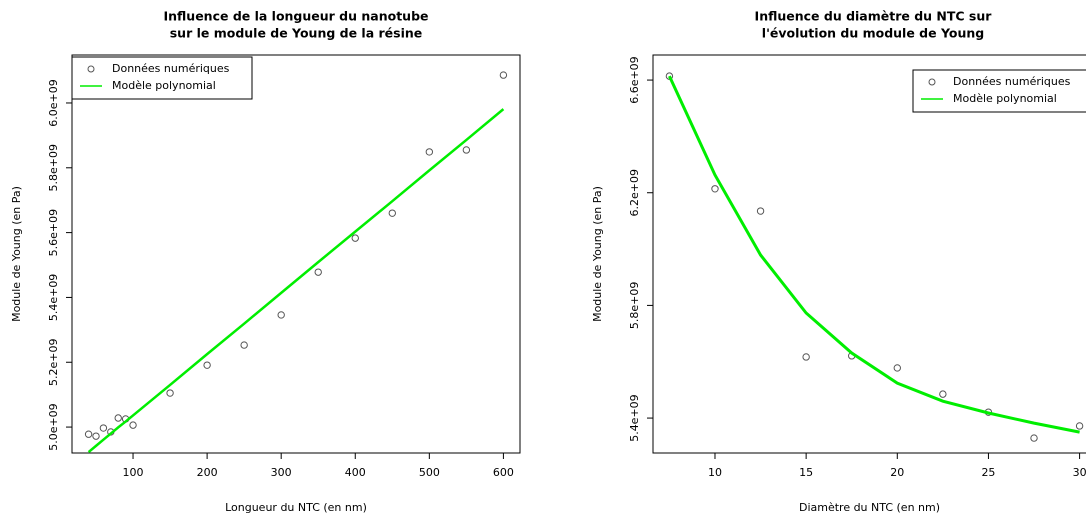  I want to click on y-tick-label: 5.2e+09, so click(53, 362).